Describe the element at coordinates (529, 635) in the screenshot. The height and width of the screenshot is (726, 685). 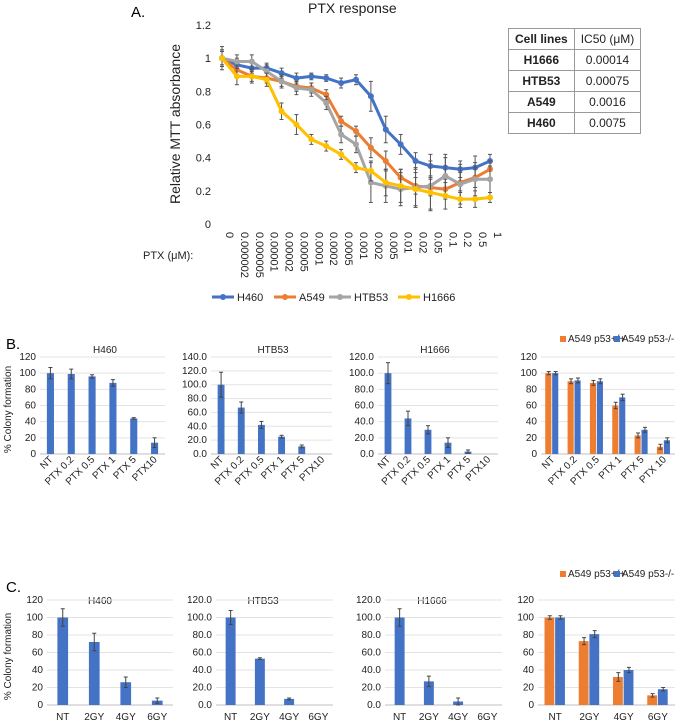
I see `y-tick-label: 80` at that location.